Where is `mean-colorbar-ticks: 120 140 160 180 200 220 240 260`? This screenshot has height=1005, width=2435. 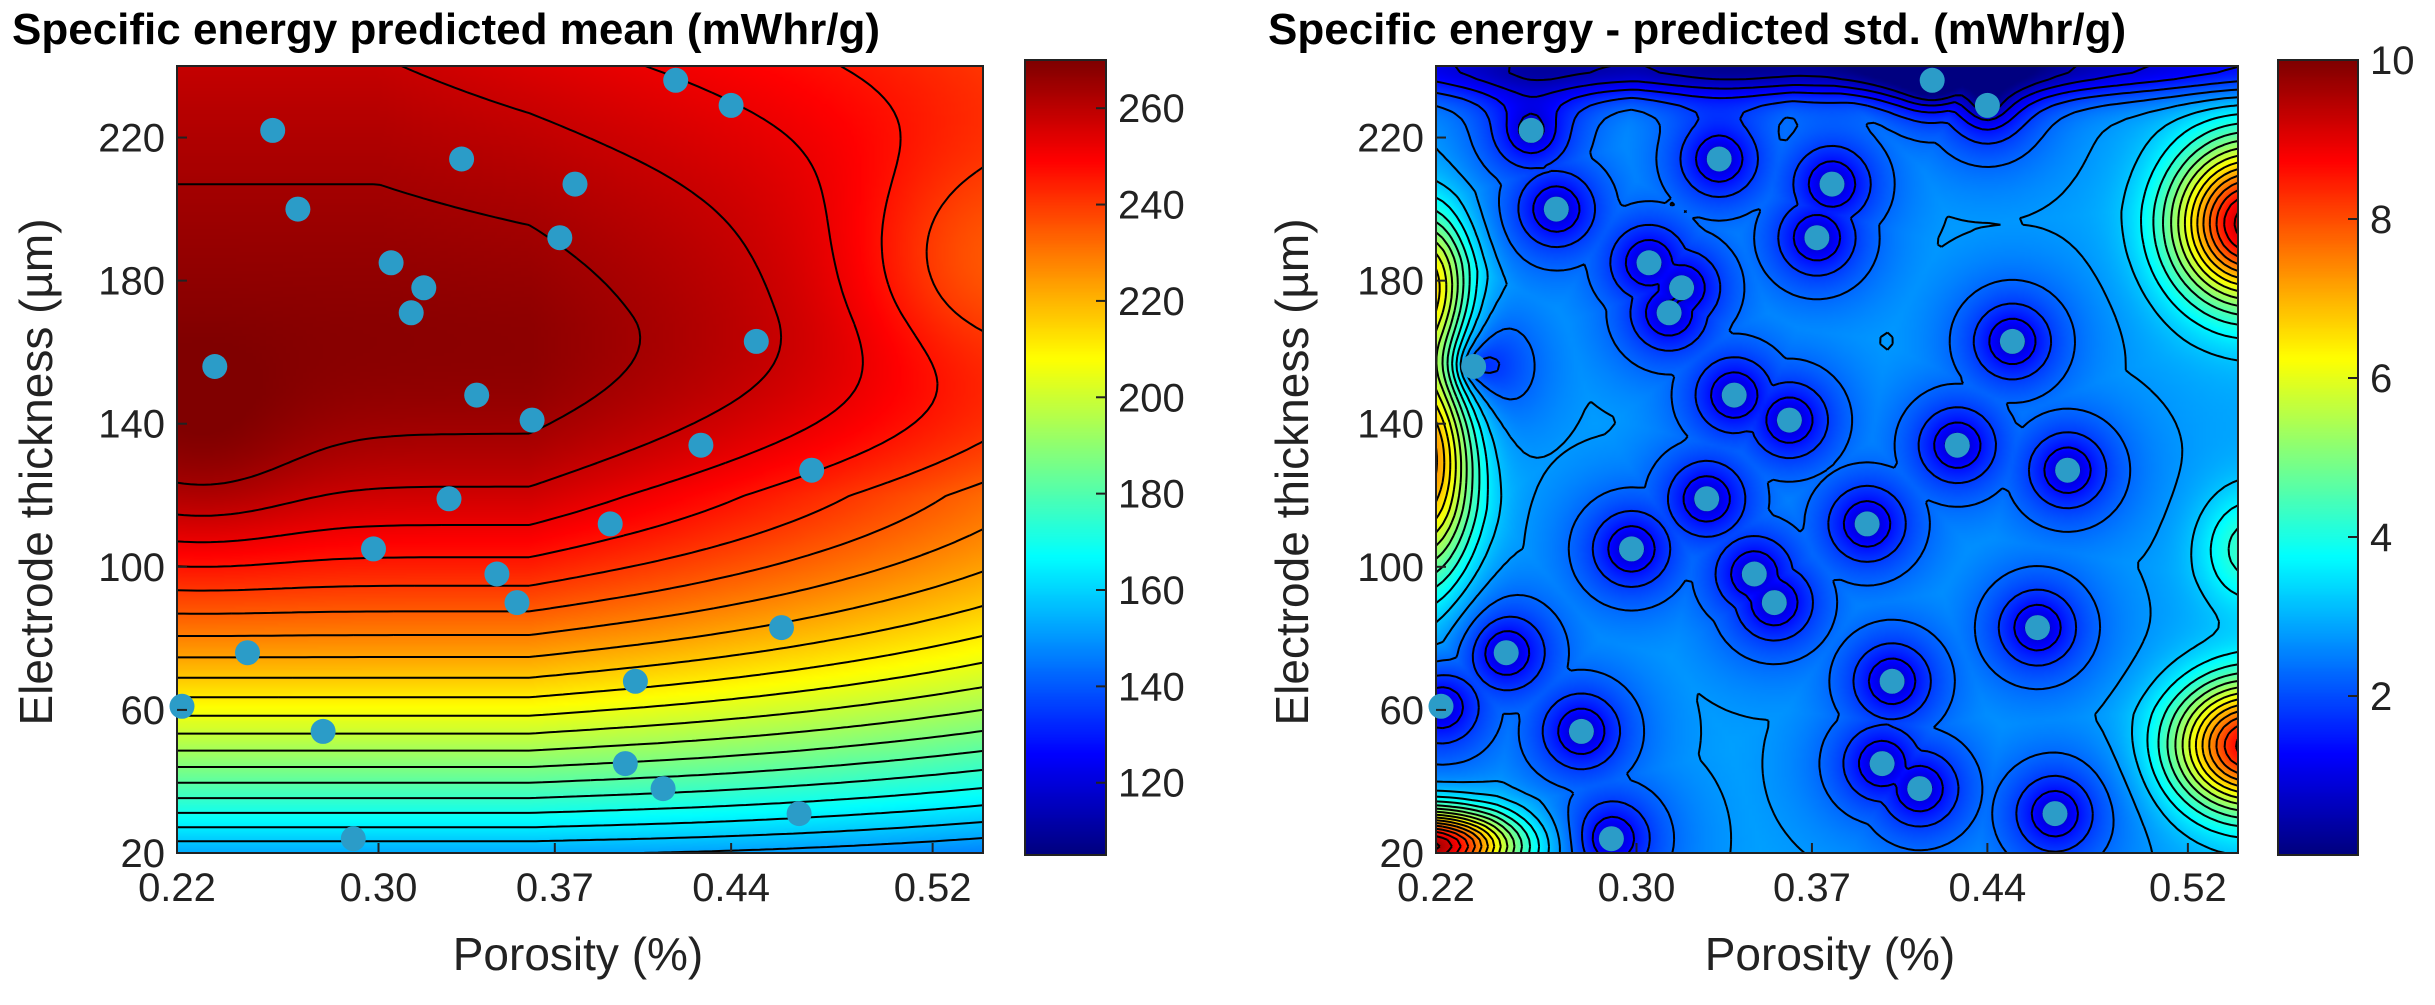
mean-colorbar-ticks: 120 140 160 180 200 220 240 260 is located at coordinates (1140, 446).